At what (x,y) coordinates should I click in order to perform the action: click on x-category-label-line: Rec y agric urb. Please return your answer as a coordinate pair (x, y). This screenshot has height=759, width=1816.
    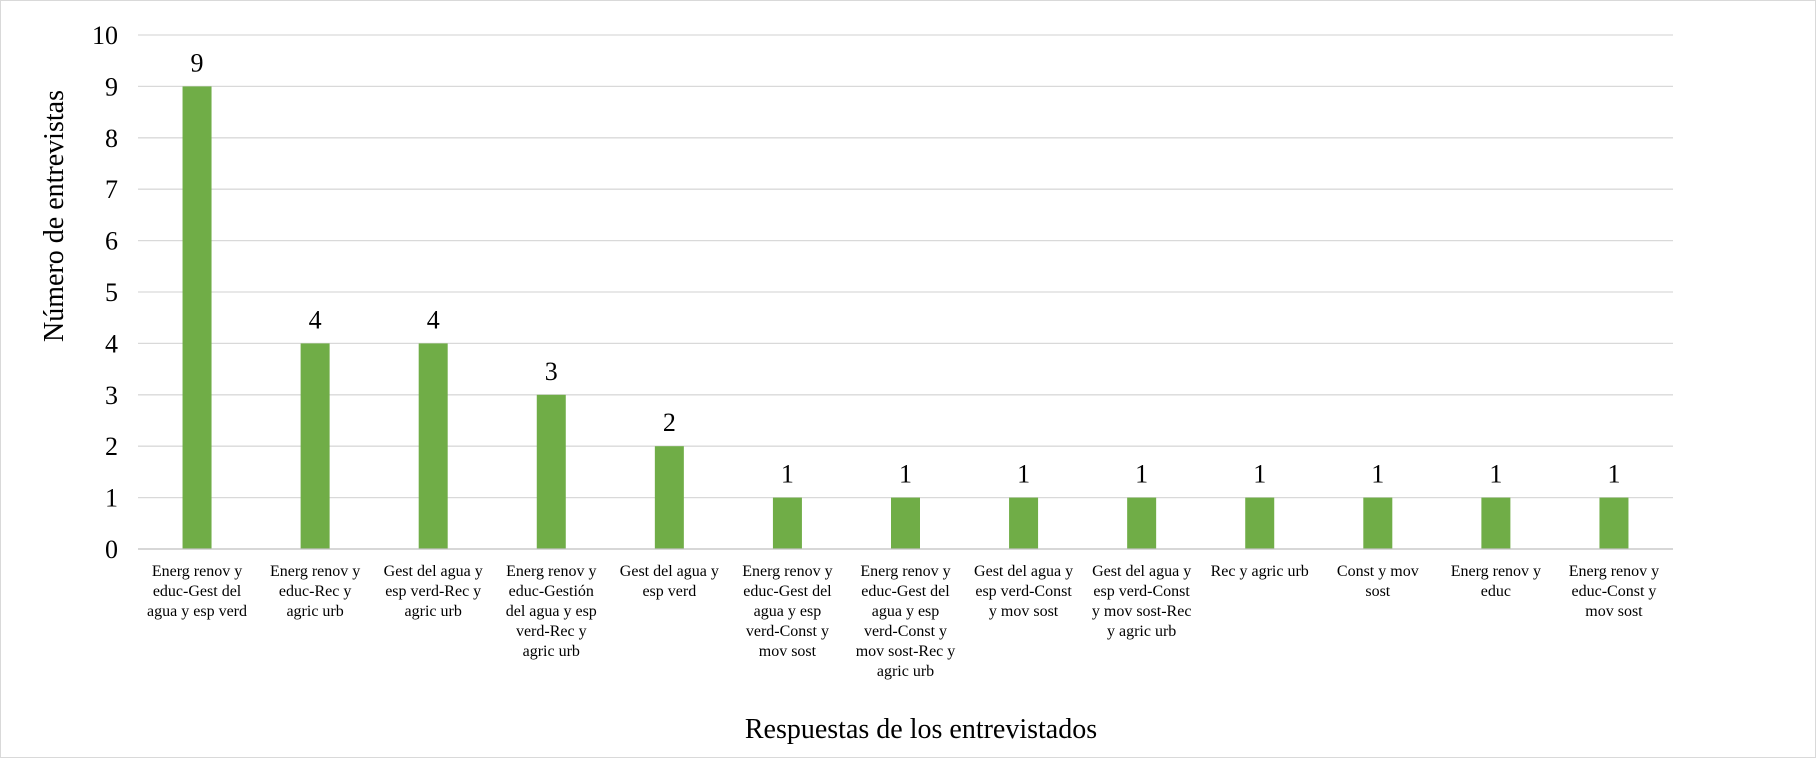
    Looking at the image, I should click on (1260, 571).